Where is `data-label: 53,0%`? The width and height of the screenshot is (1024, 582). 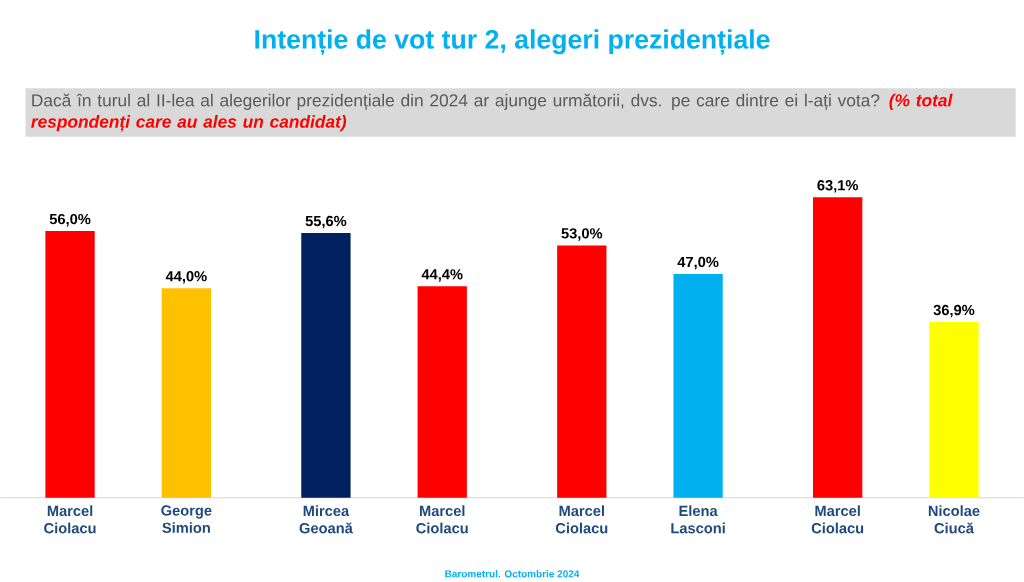 data-label: 53,0% is located at coordinates (582, 234).